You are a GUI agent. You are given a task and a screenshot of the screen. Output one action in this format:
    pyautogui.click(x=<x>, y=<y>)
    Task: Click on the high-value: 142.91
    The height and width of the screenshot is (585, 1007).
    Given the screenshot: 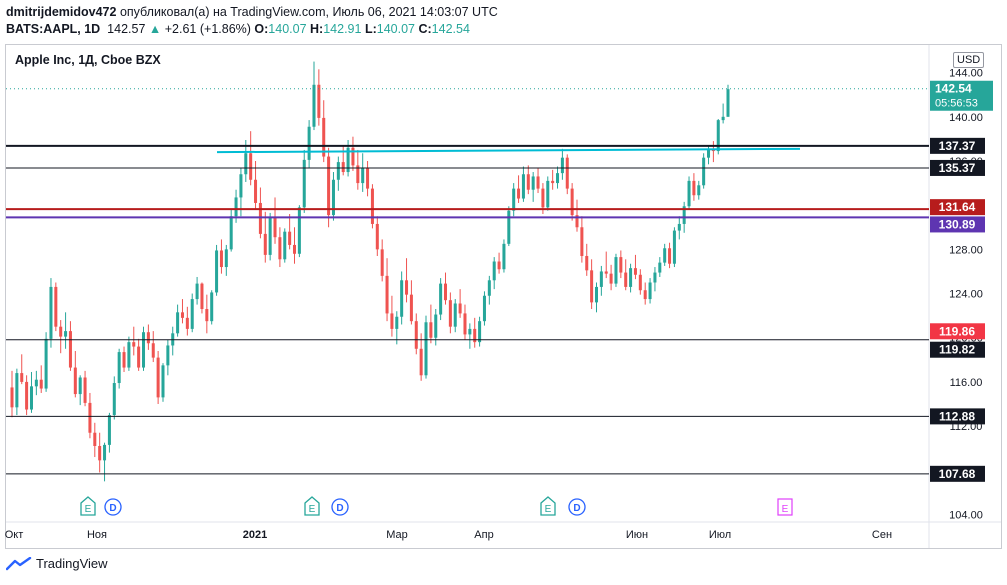 What is the action you would take?
    pyautogui.click(x=342, y=29)
    